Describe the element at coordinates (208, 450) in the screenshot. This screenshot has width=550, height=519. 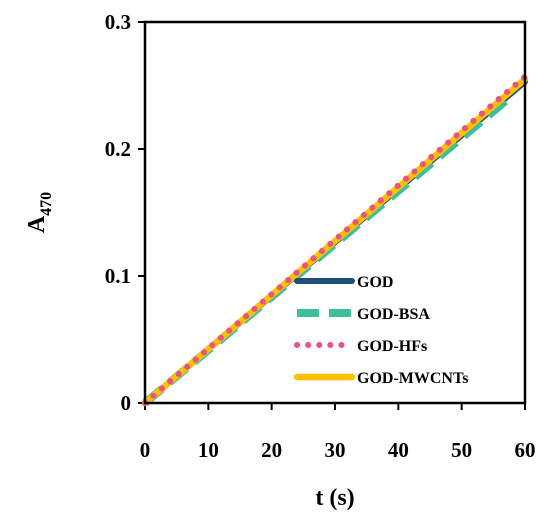
I see `x-tick-label: 10` at that location.